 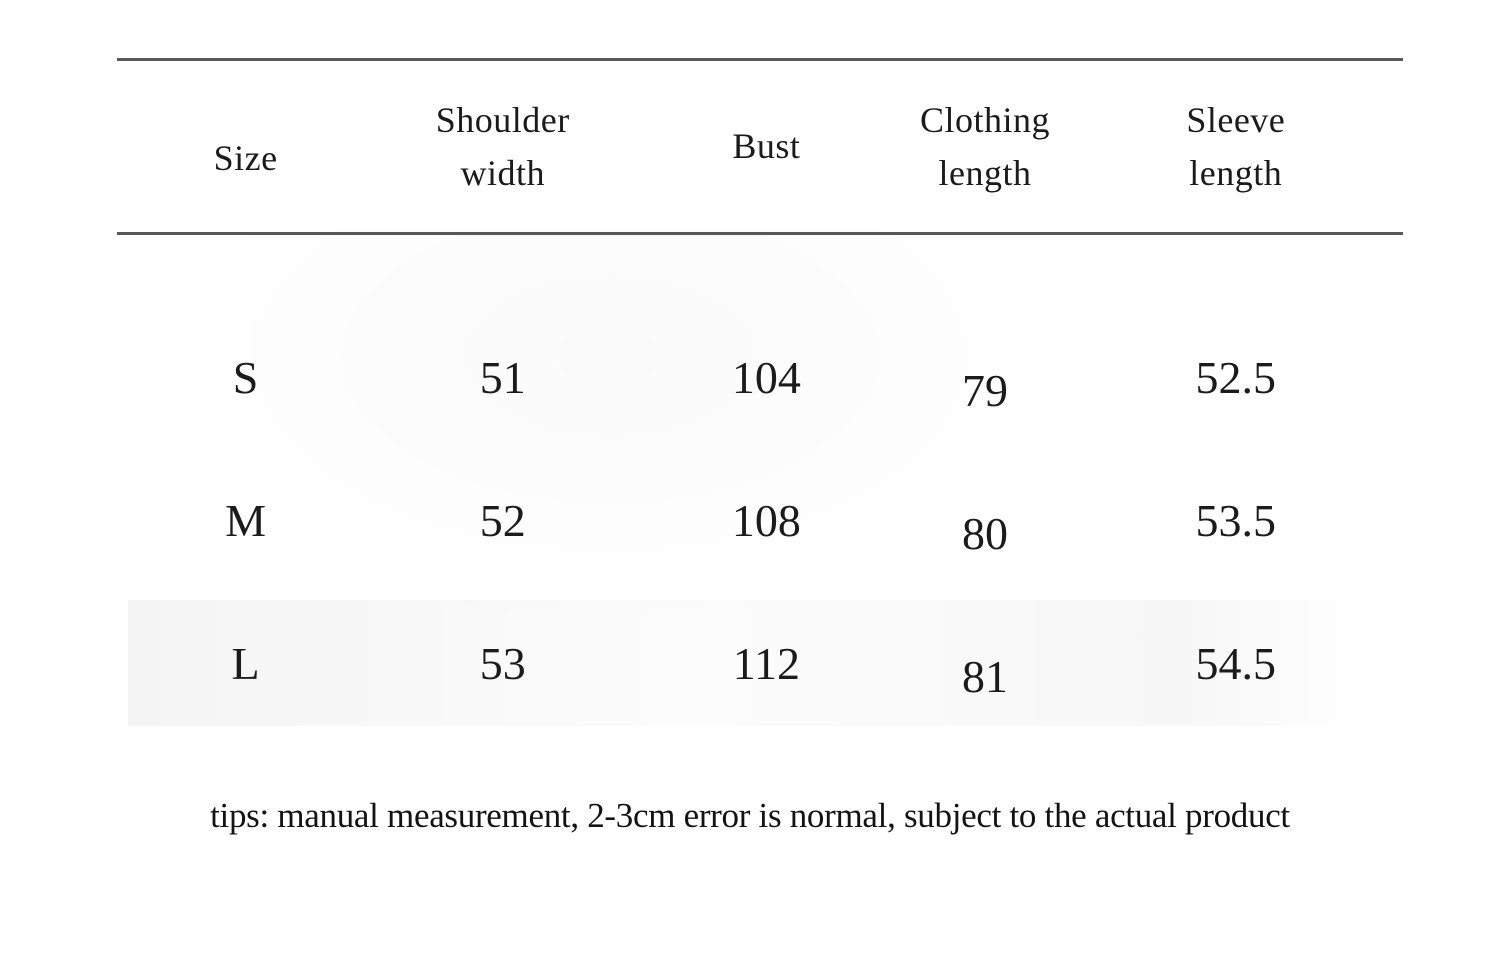 I want to click on table-row-s: S 51 104 79 52.5, so click(x=760, y=377).